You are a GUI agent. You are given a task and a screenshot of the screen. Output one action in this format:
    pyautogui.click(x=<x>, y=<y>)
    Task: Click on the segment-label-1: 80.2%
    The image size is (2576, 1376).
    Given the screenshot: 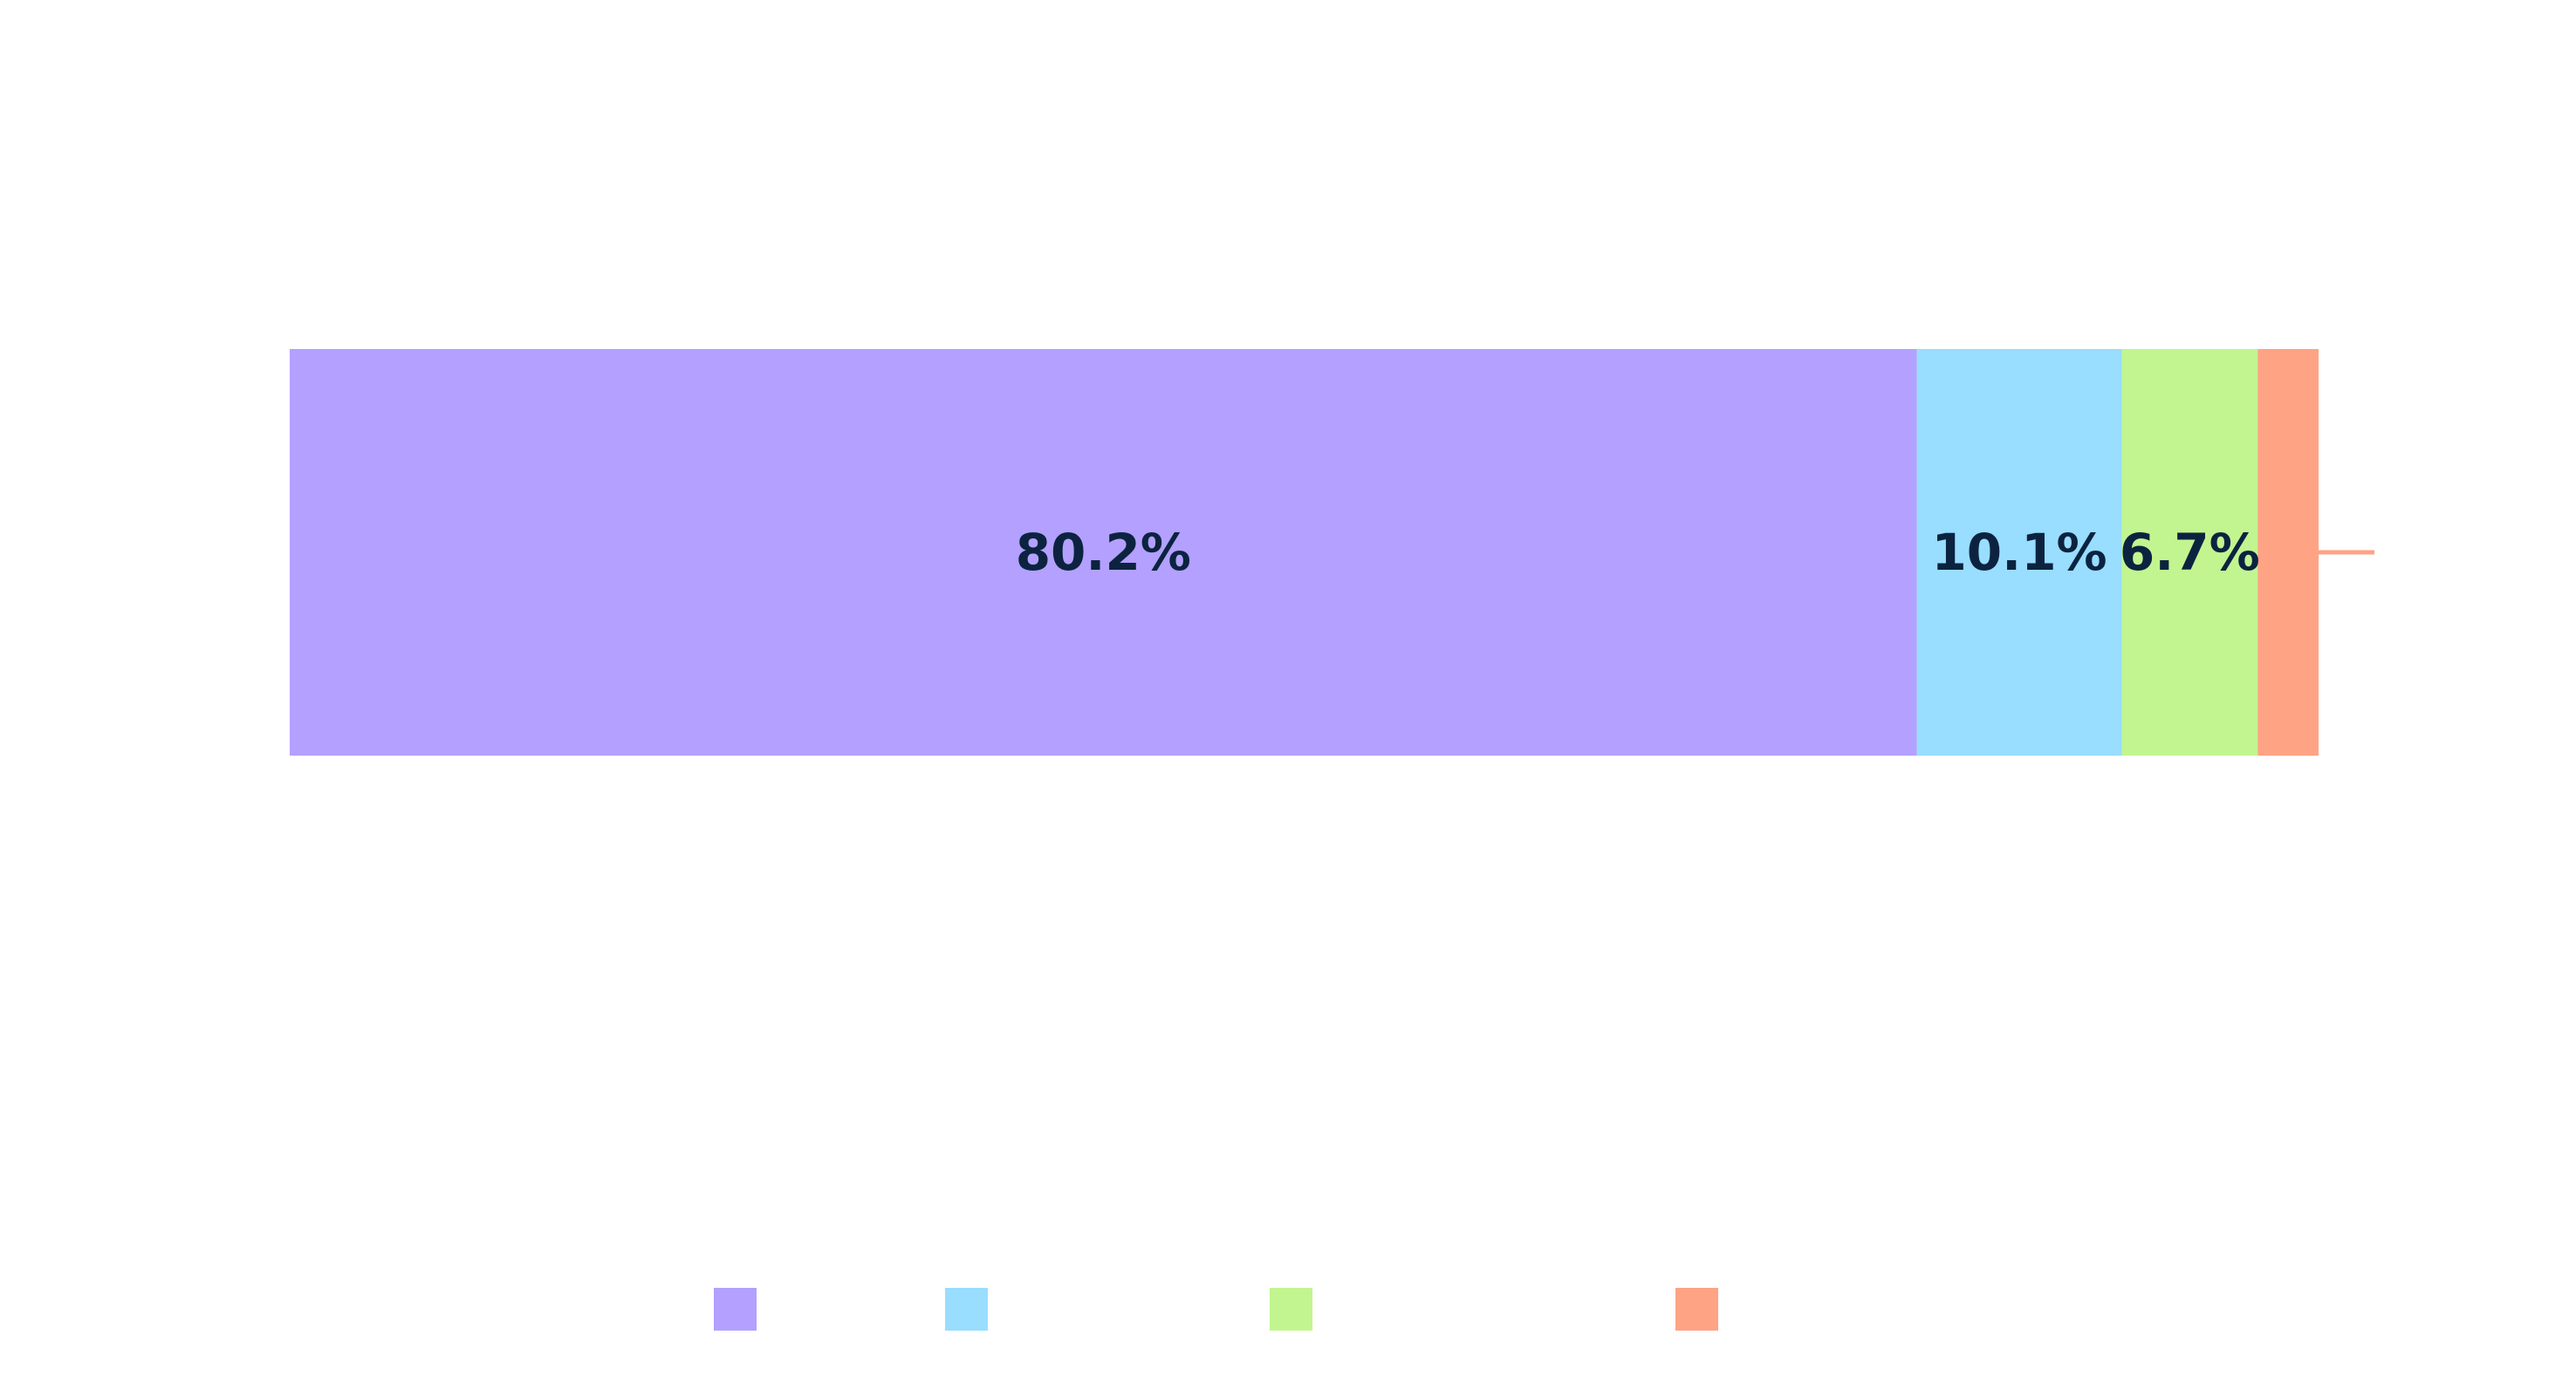 What is the action you would take?
    pyautogui.click(x=1103, y=553)
    